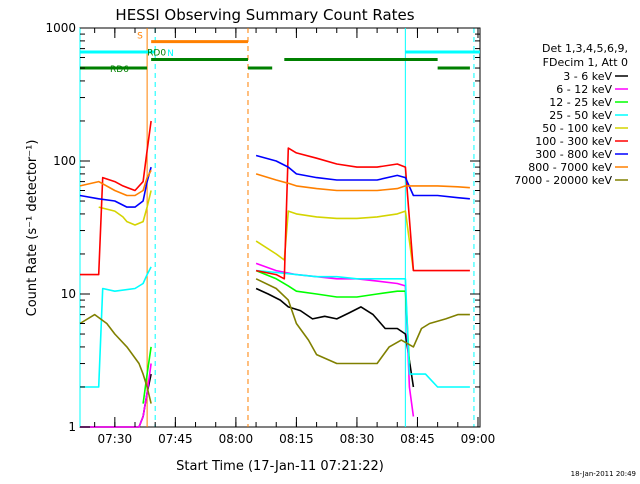 The image size is (640, 484). Describe the element at coordinates (603, 474) in the screenshot. I see `footer-timestamp: 18-Jan-2011 20:49` at that location.